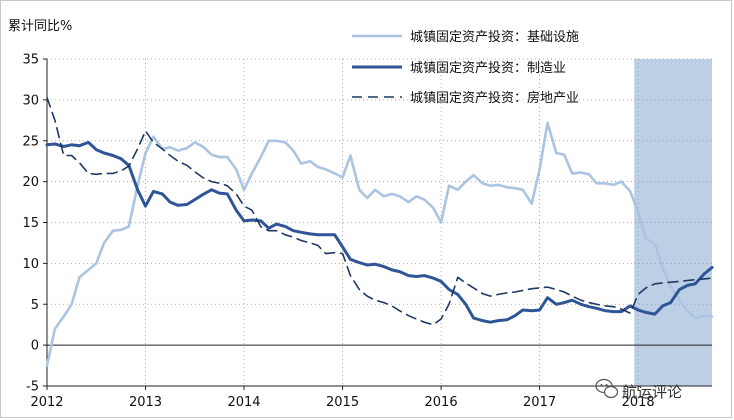 The width and height of the screenshot is (734, 420). I want to click on y-tick-label: 20, so click(30, 182).